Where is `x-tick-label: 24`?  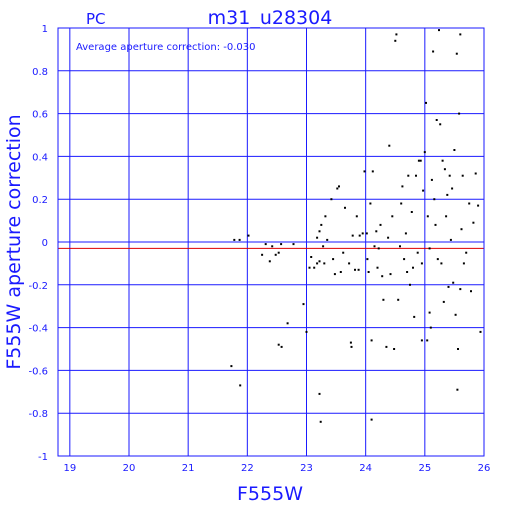
x-tick-label: 24 is located at coordinates (365, 468).